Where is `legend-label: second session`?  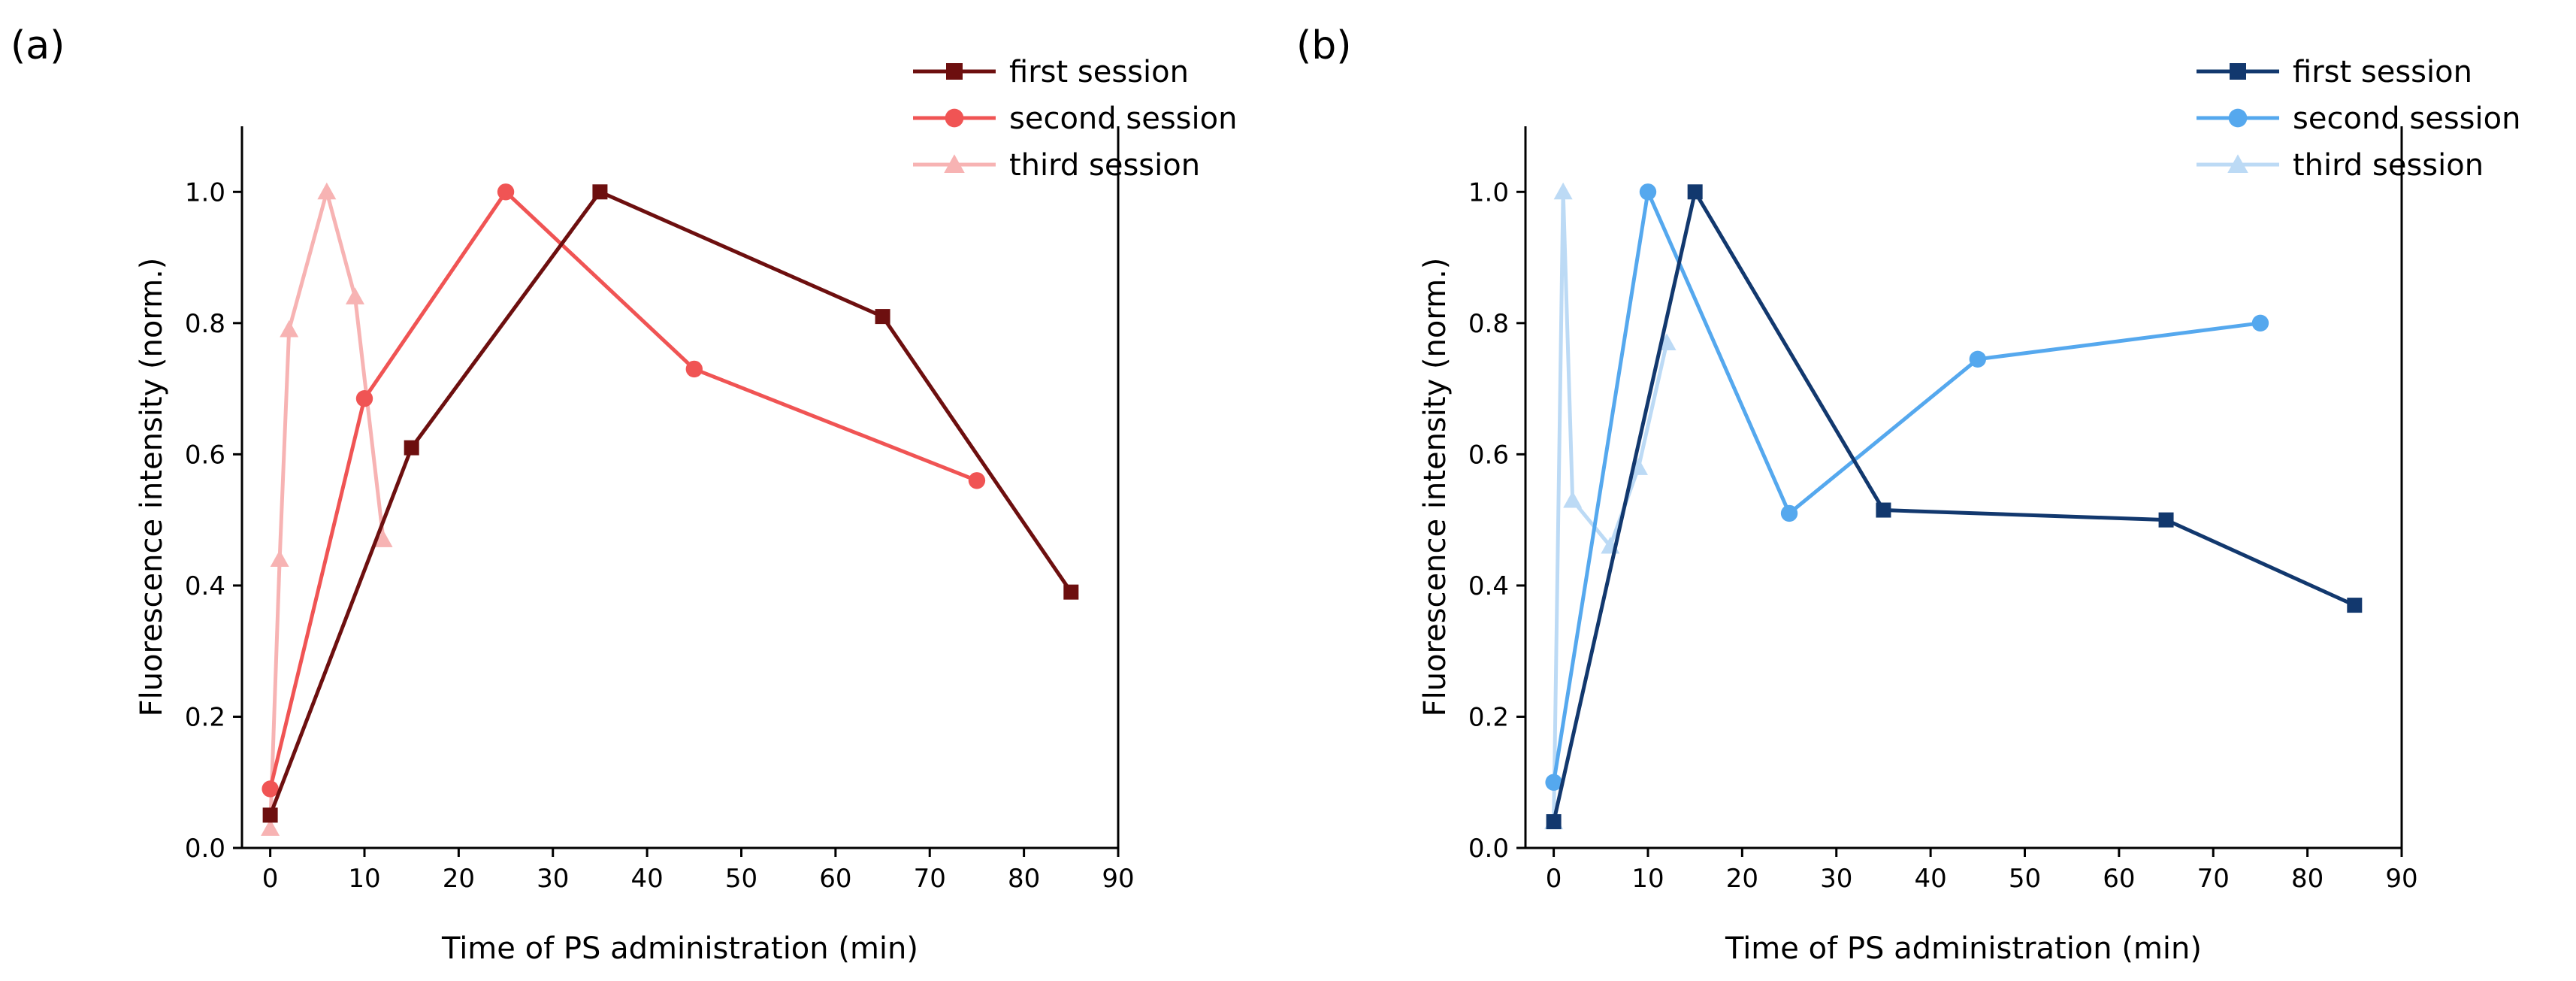
legend-label: second session is located at coordinates (1123, 118).